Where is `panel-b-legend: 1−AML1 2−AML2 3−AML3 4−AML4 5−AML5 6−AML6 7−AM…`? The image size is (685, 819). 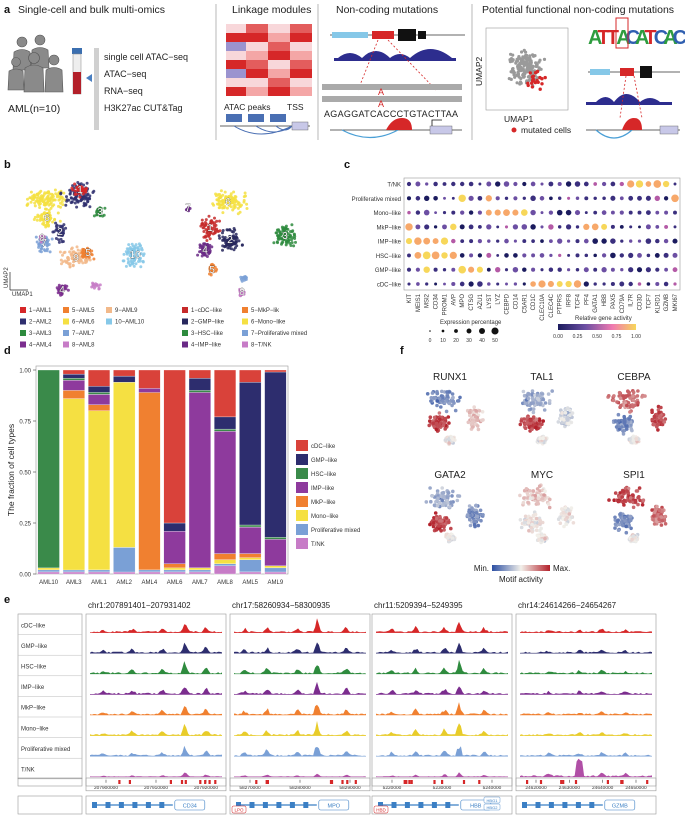 panel-b-legend: 1−AML1 2−AML2 3−AML3 4−AML4 5−AML5 6−AML6 7−AM… is located at coordinates (163, 328).